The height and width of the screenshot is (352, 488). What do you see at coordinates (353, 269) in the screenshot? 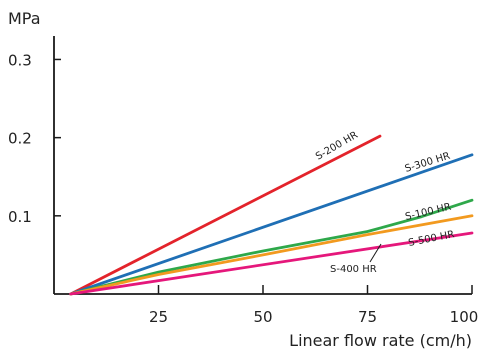
I see `series-label-s-400-hr: S-400 HR` at bounding box center [353, 269].